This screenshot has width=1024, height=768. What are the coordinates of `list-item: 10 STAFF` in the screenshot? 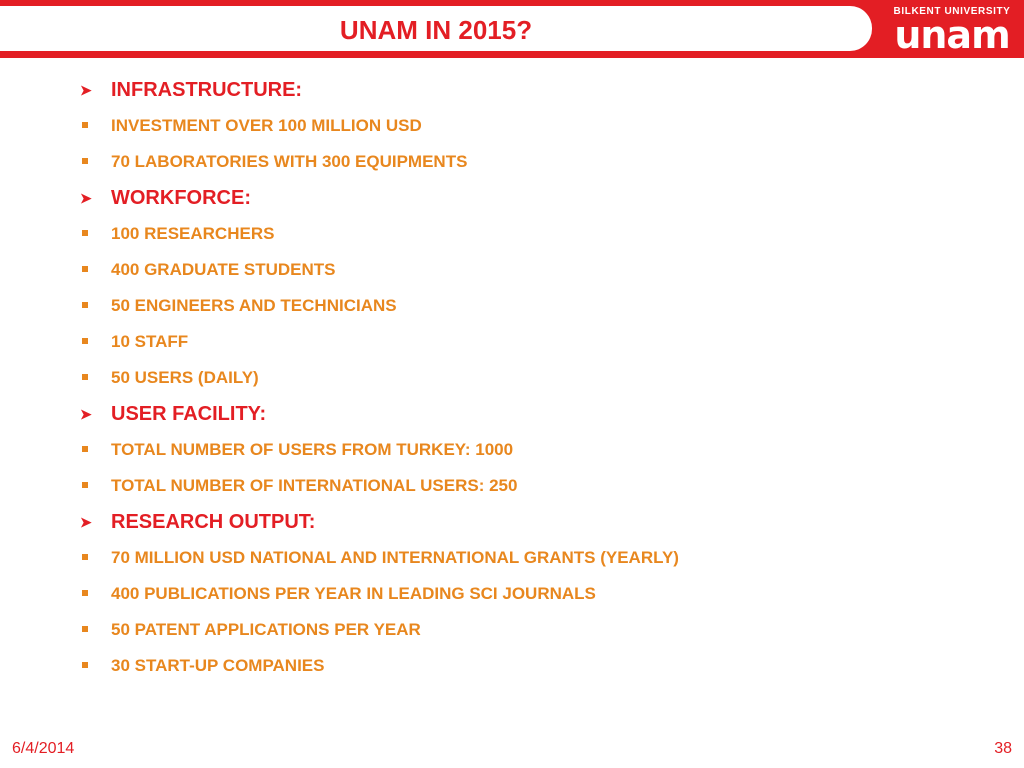 It's located at (530, 342).